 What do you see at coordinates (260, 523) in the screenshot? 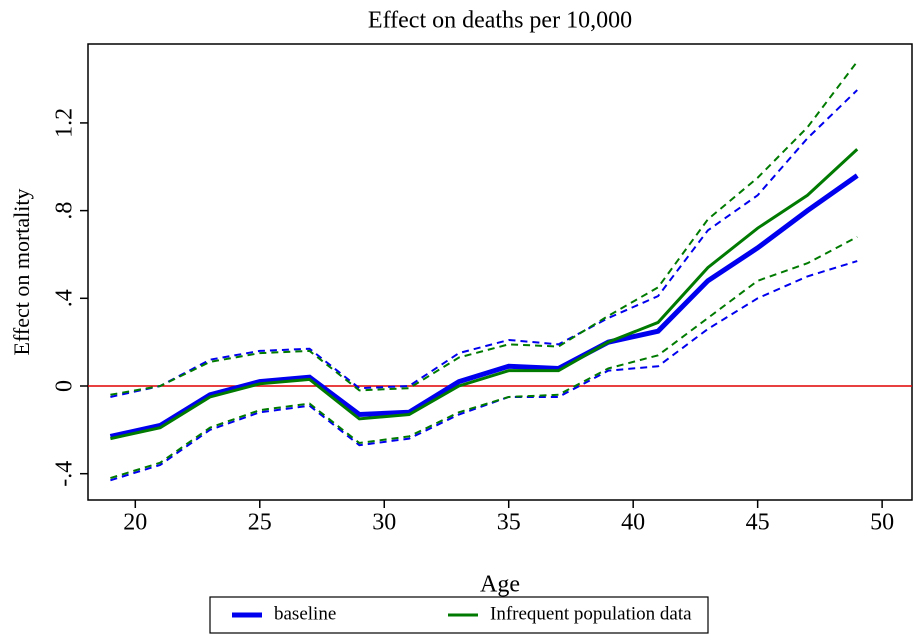
I see `x-tick-label: 25` at bounding box center [260, 523].